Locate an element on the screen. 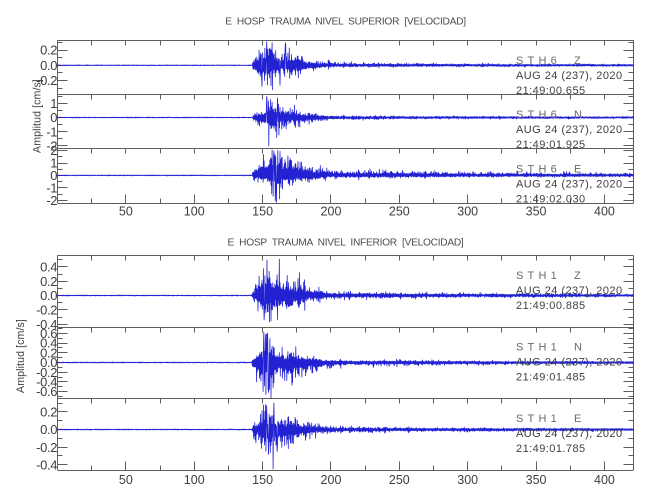 This screenshot has height=500, width=650. svg-text: 0.6 is located at coordinates (48, 333).